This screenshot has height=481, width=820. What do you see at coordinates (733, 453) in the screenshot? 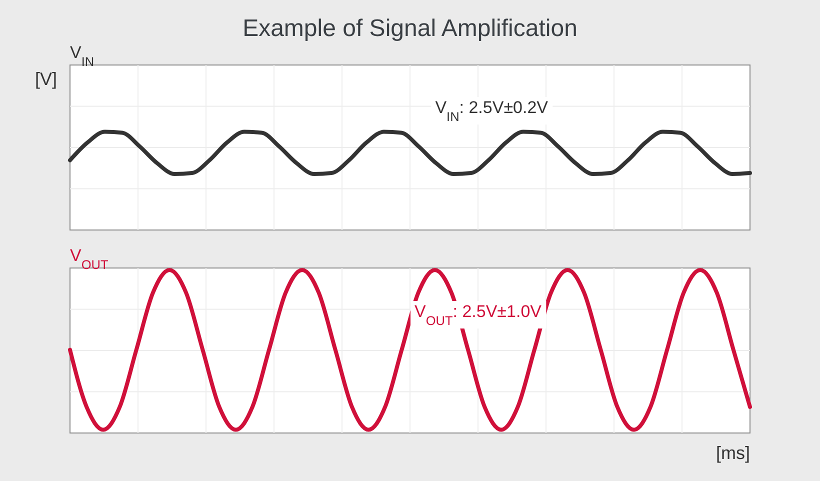
I see `x-axis-title: [ms]` at bounding box center [733, 453].